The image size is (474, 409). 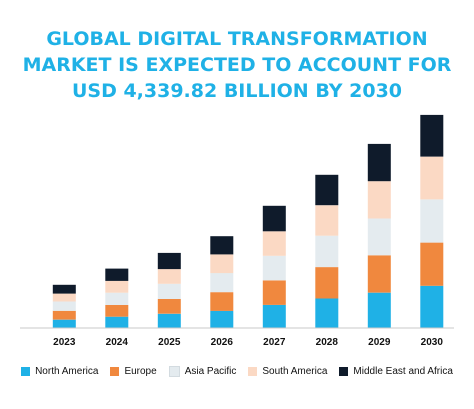 I want to click on legend-item-middle-east-africa: Middle East and Africa, so click(x=396, y=371).